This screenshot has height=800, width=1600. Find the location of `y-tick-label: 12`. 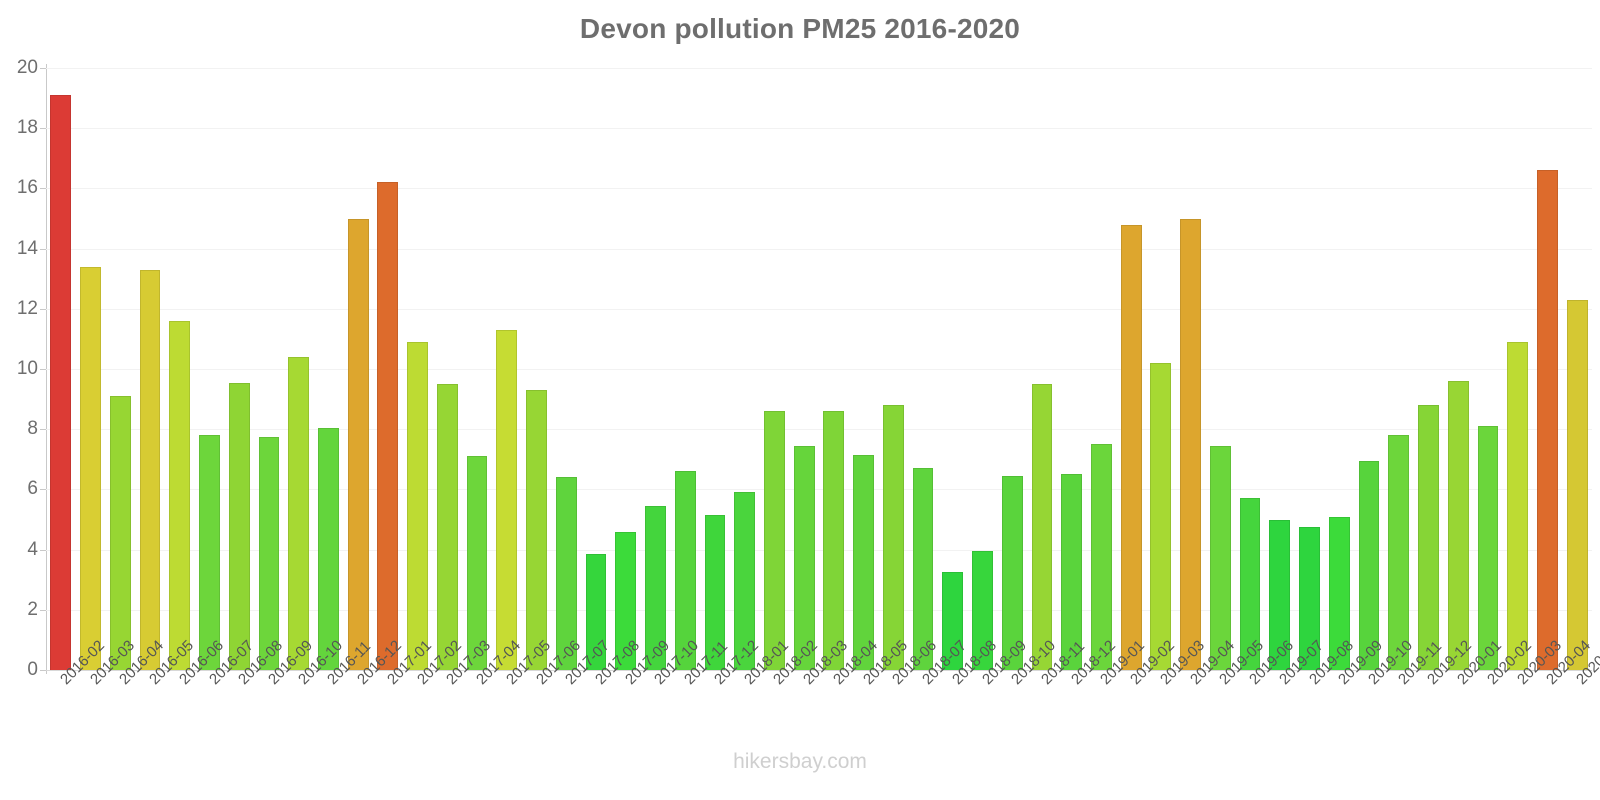

y-tick-label: 12 is located at coordinates (27, 308).